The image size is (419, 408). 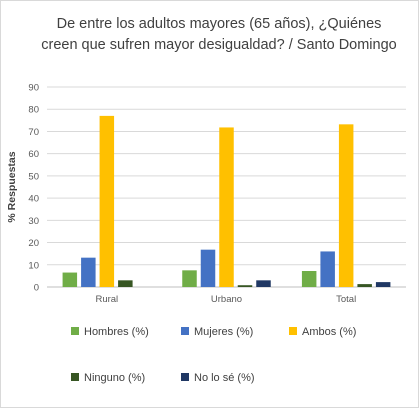 What do you see at coordinates (33, 88) in the screenshot?
I see `y-tick-label: 90` at bounding box center [33, 88].